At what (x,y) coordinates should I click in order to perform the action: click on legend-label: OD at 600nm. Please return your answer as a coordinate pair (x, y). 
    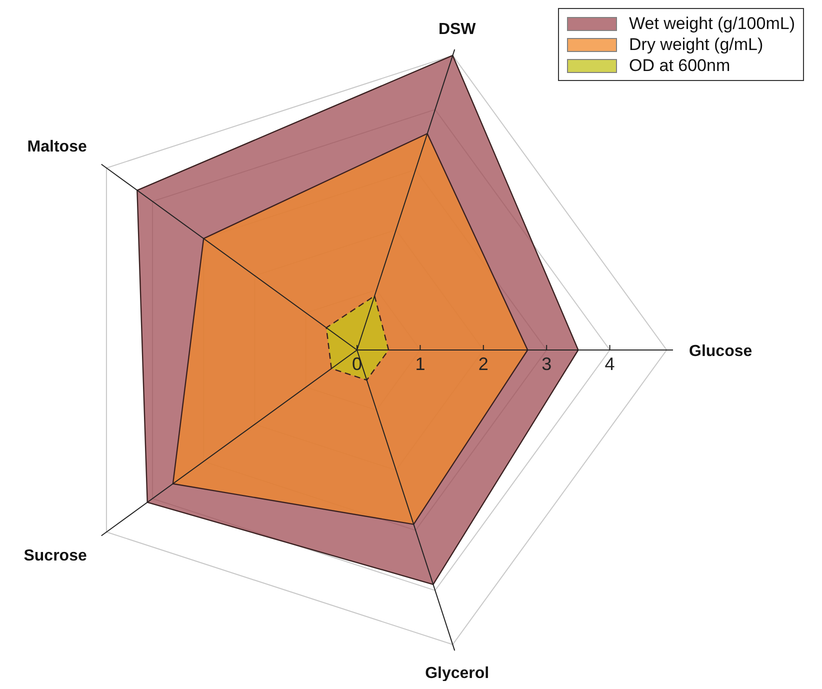
    Looking at the image, I should click on (680, 65).